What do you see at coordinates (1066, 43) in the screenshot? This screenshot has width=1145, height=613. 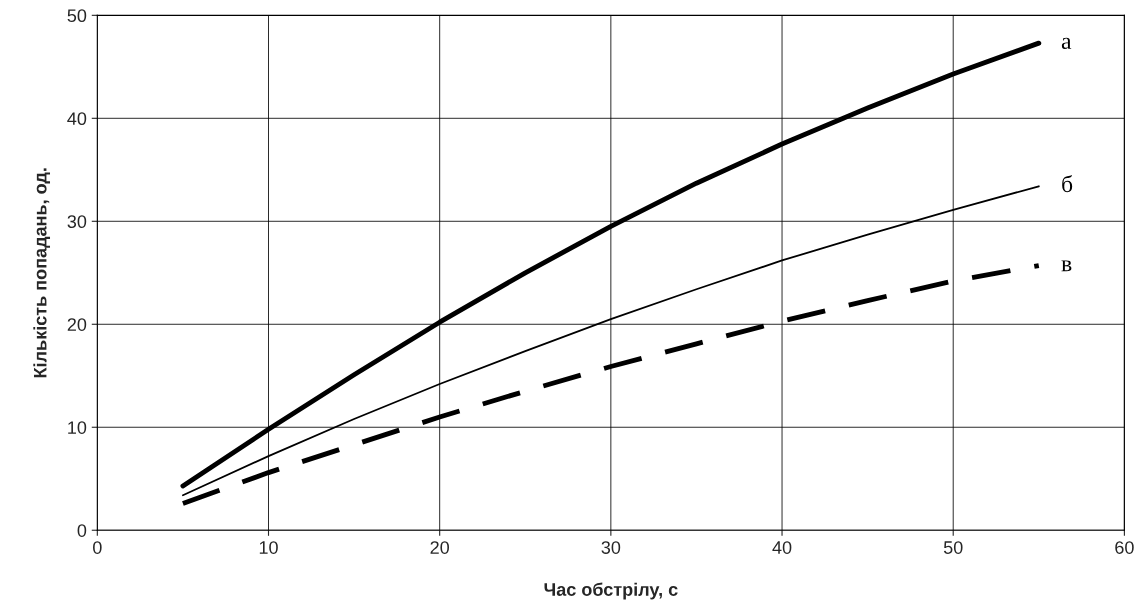 I see `series-label: а` at bounding box center [1066, 43].